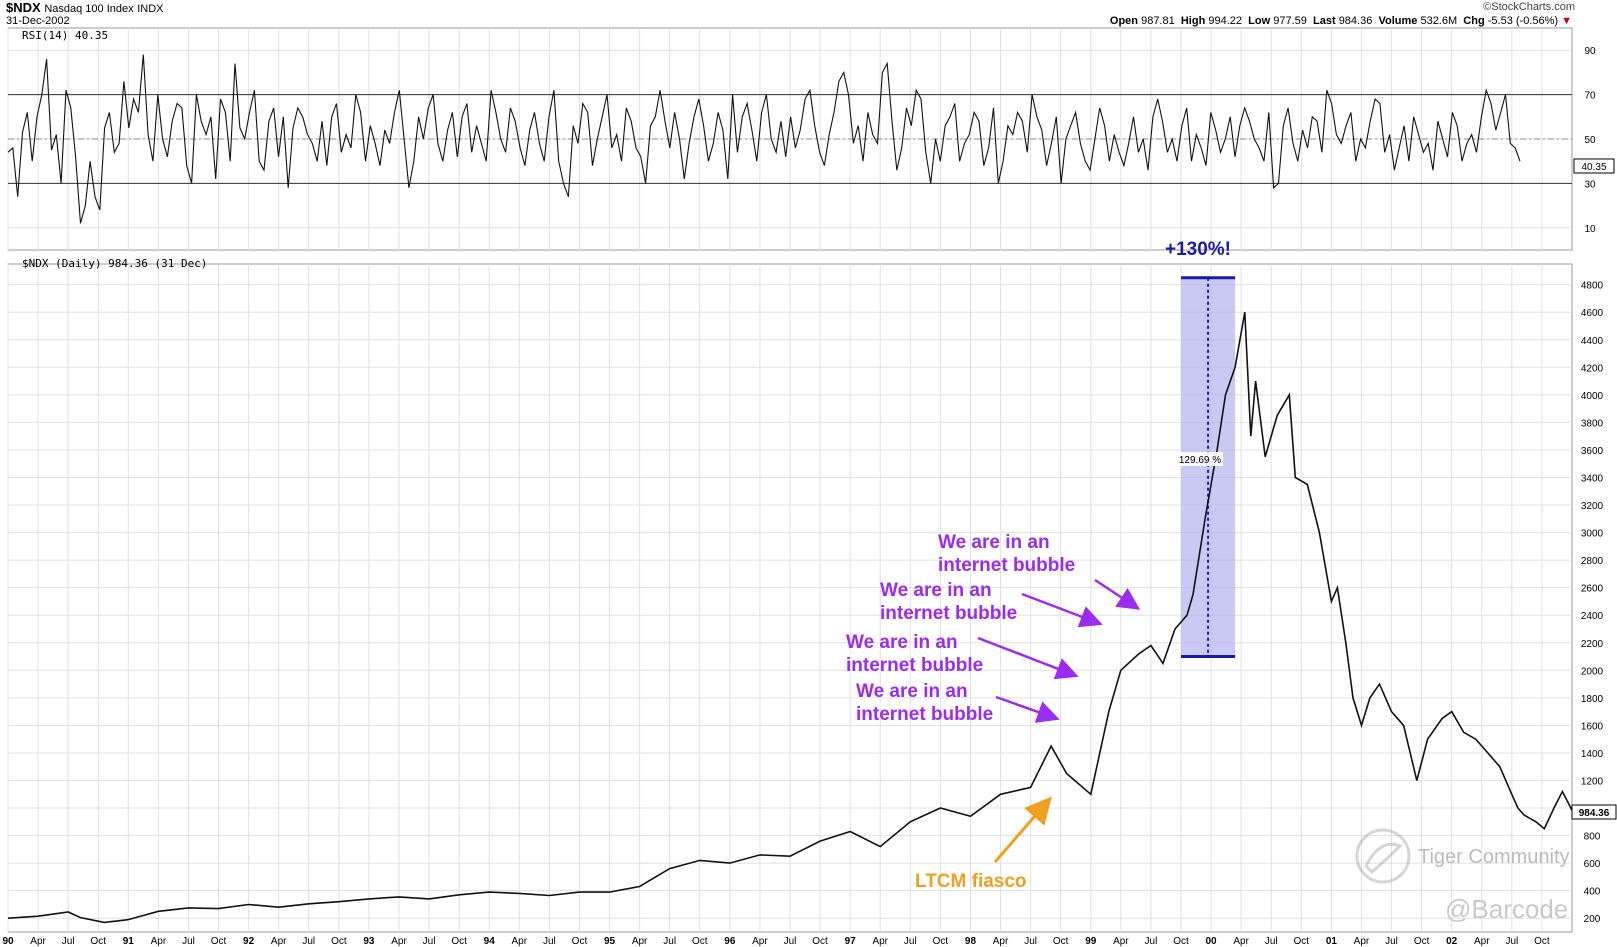  What do you see at coordinates (1006, 565) in the screenshot?
I see `bubble-note-1-line2: internet bubble` at bounding box center [1006, 565].